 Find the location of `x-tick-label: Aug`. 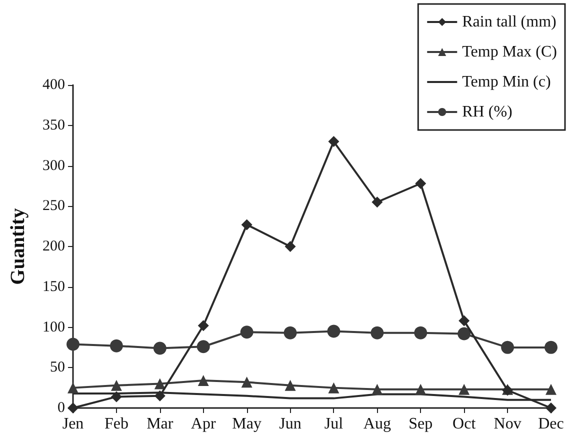

x-tick-label: Aug is located at coordinates (377, 424).